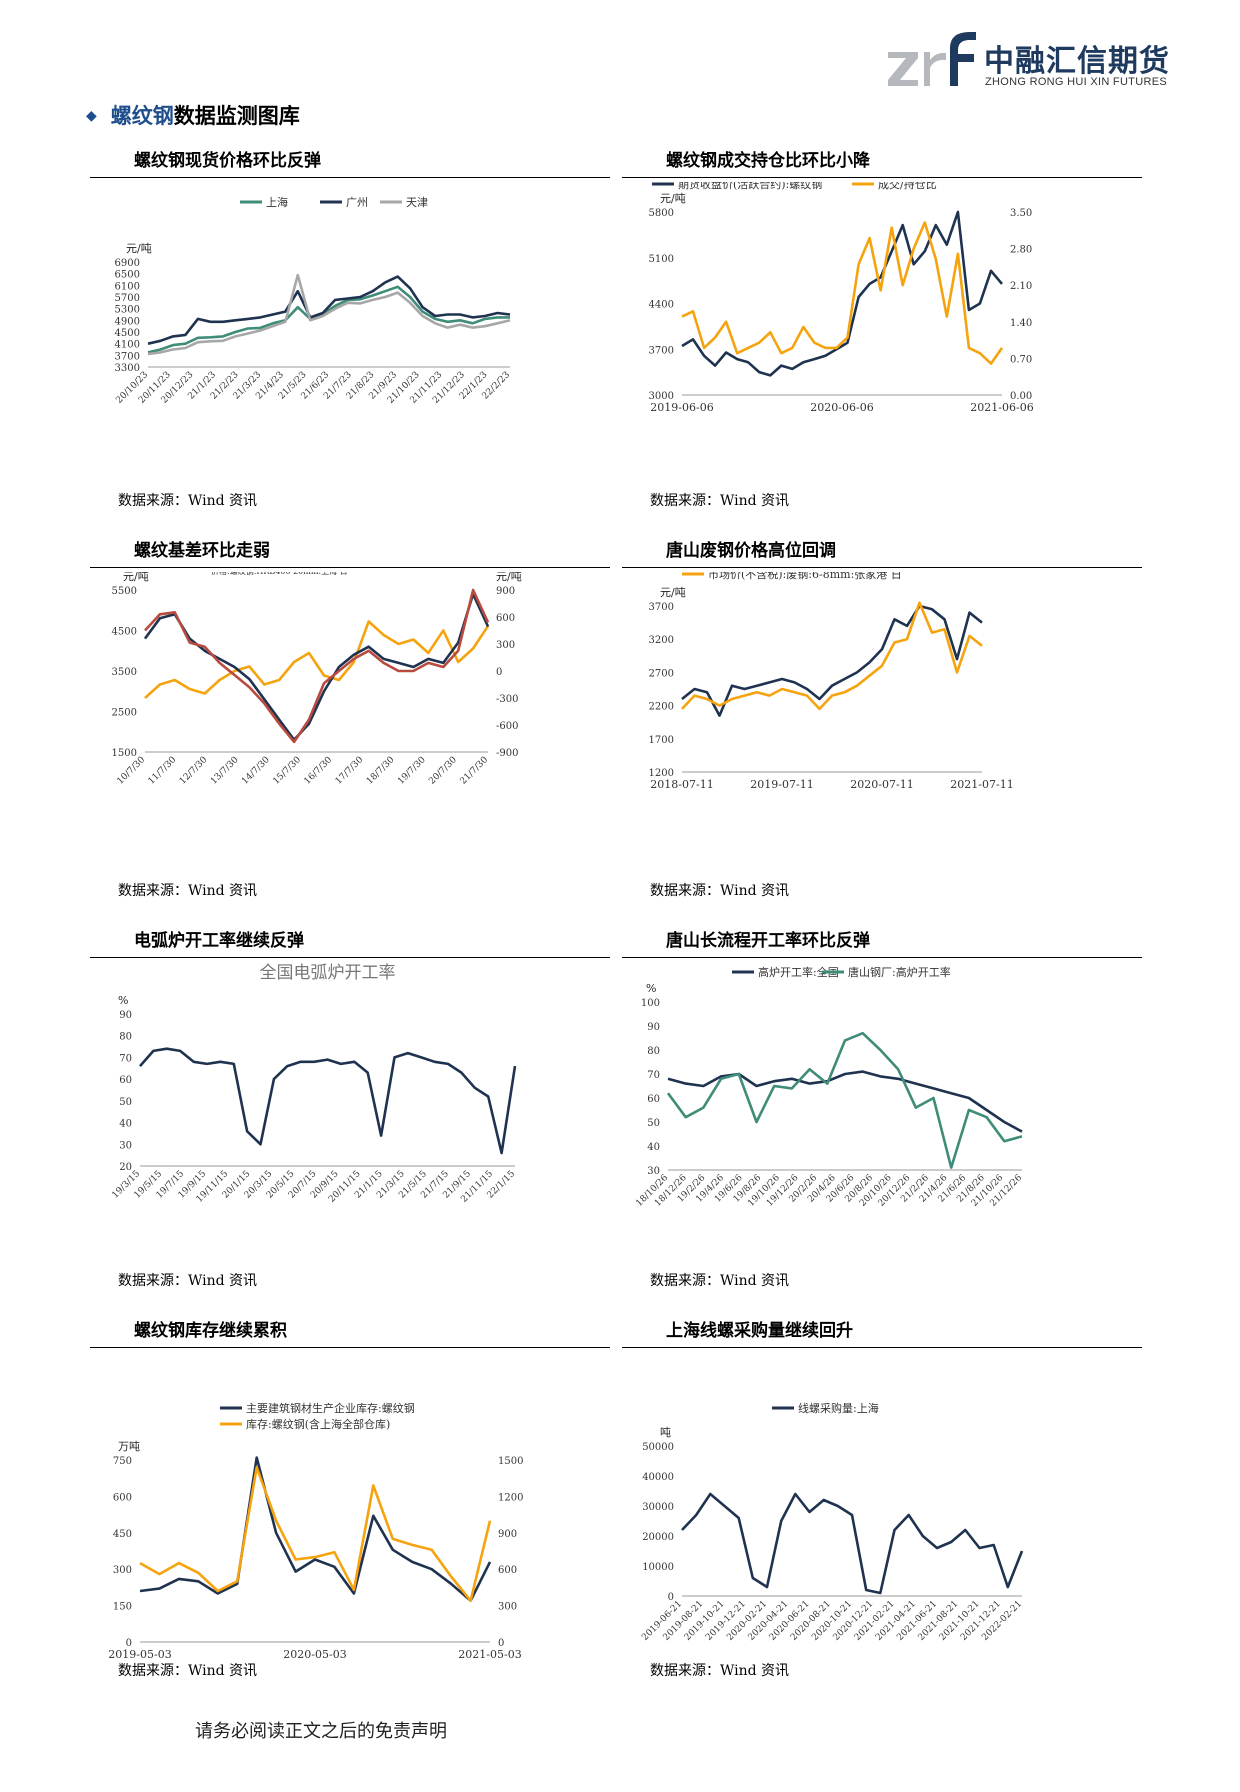 The image size is (1240, 1792). Describe the element at coordinates (507, 1570) in the screenshot. I see `y-right-tick-label: 600` at that location.